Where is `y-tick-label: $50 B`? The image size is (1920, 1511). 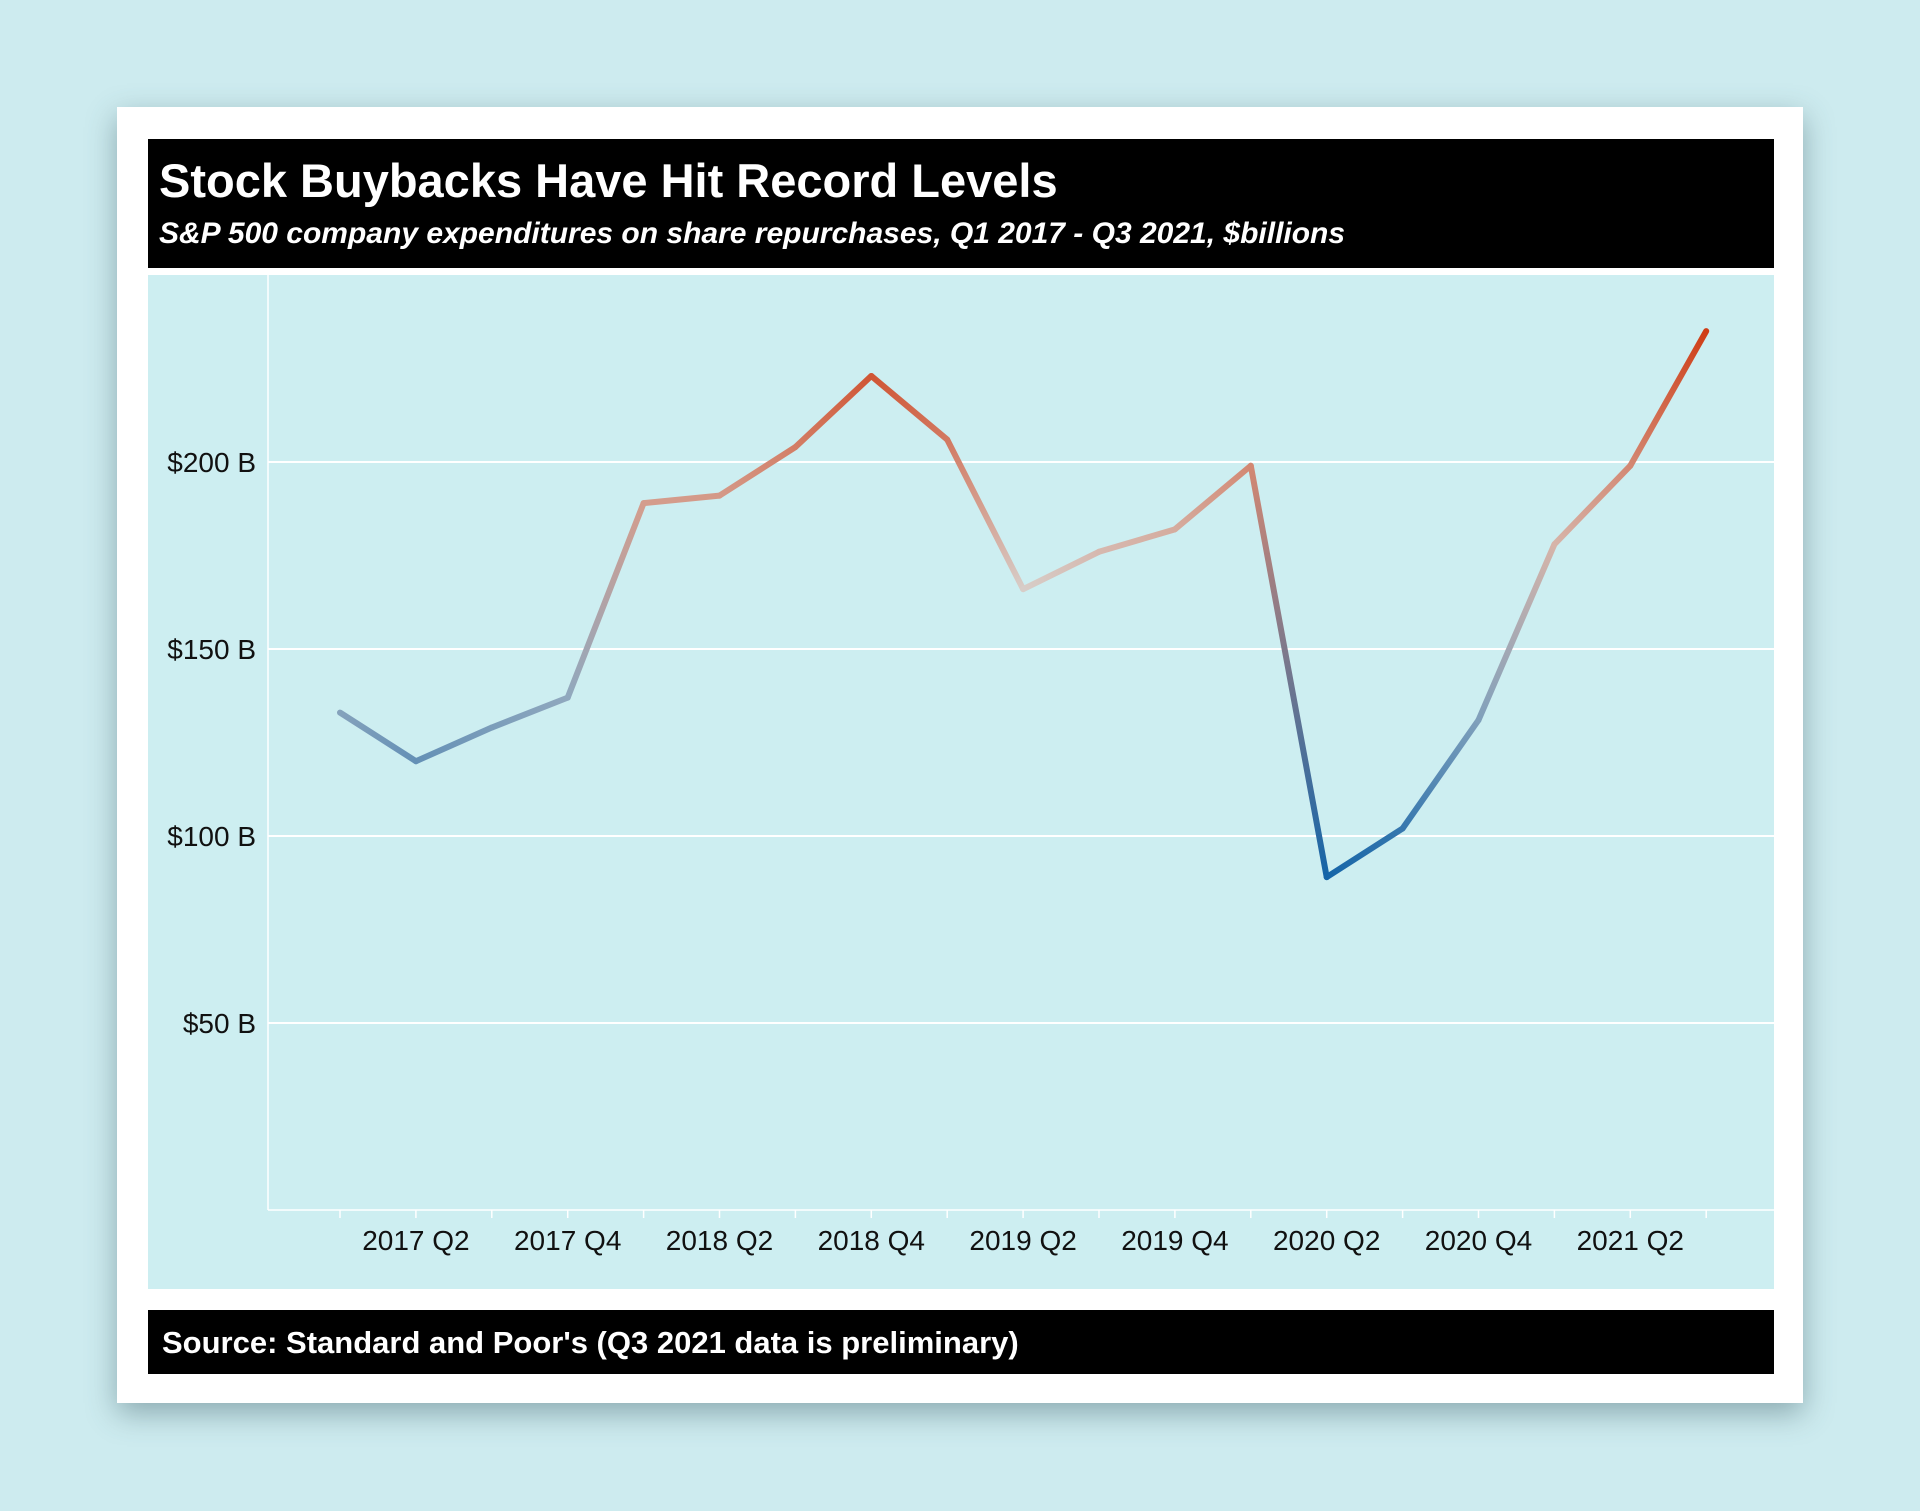 y-tick-label: $50 B is located at coordinates (219, 1023).